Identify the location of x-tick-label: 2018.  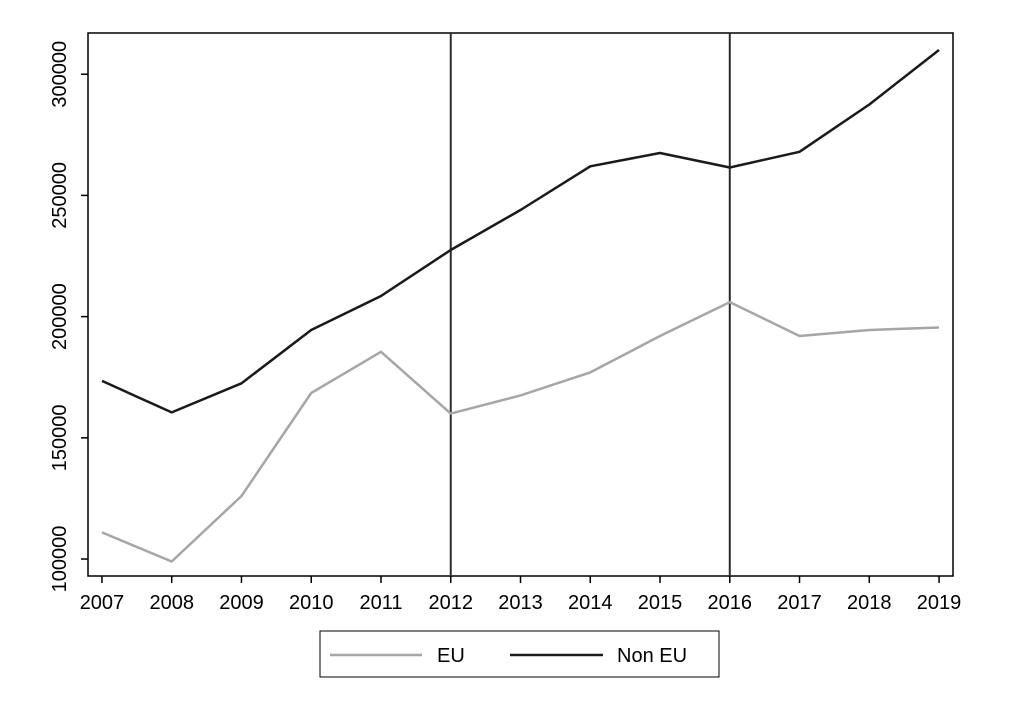
(869, 603).